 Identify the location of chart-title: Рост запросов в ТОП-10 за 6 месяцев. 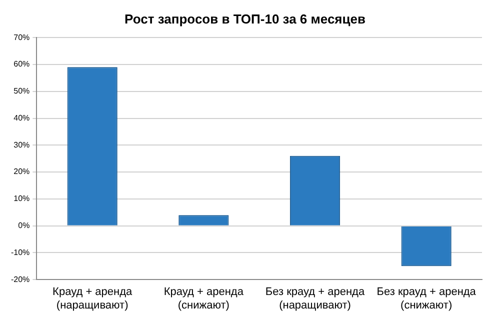
(245, 18).